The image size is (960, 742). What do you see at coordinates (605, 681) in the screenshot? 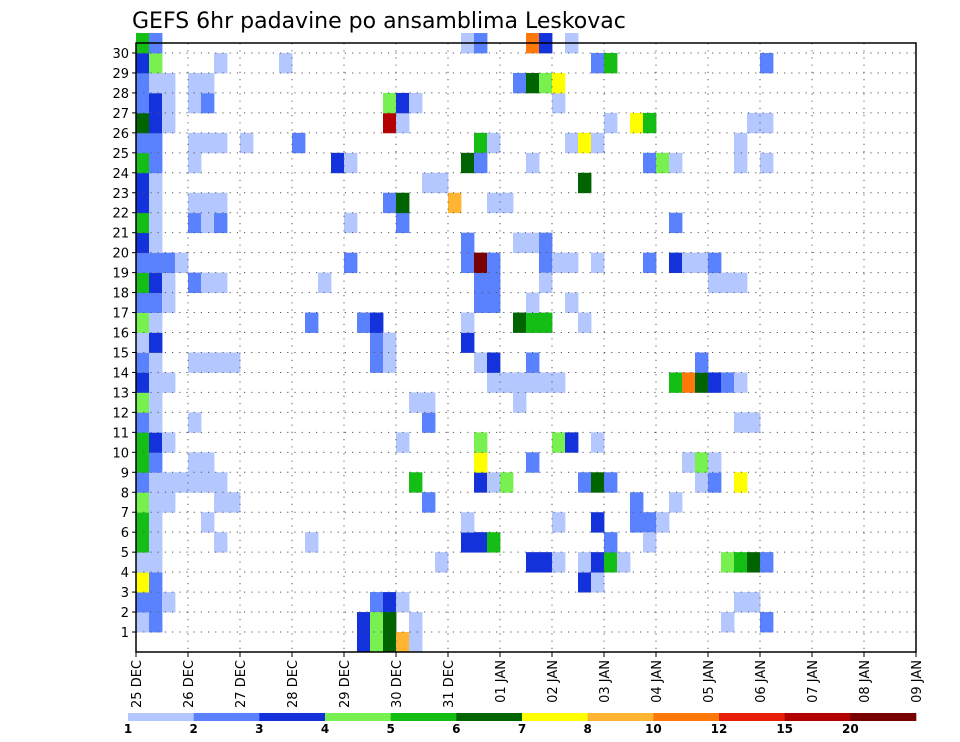
I see `x-tick-label: 03 JAN` at bounding box center [605, 681].